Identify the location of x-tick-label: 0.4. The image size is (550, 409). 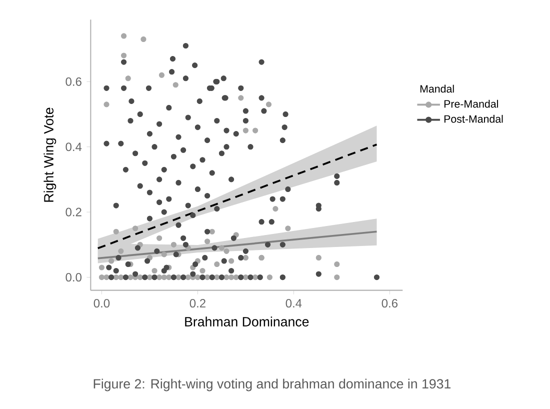
(294, 303).